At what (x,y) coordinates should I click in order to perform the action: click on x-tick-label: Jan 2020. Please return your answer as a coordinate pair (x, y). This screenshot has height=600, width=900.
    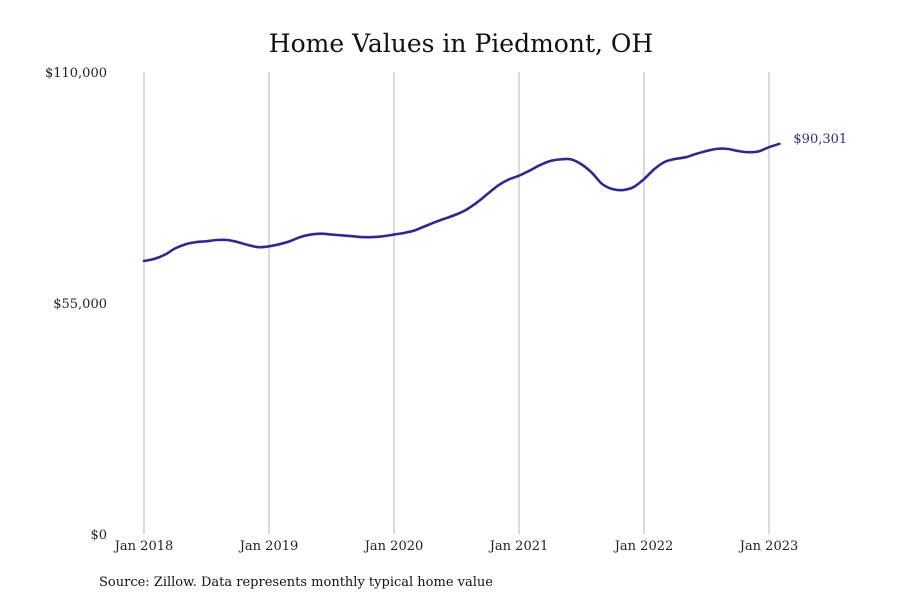
    Looking at the image, I should click on (393, 546).